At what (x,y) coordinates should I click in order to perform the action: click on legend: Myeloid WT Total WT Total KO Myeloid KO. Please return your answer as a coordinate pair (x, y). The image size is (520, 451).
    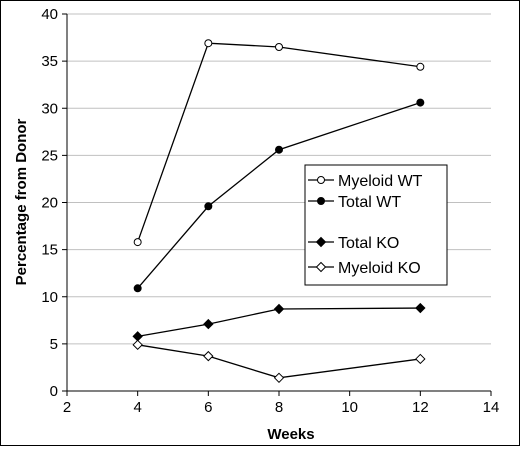
    Looking at the image, I should click on (376, 225).